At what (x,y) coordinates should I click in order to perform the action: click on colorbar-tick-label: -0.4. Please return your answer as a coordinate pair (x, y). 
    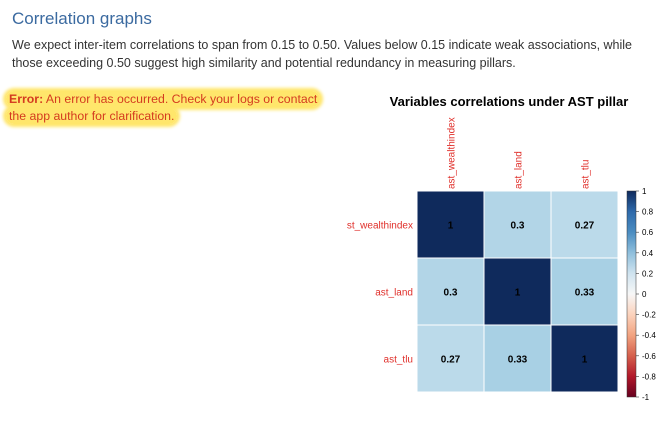
    Looking at the image, I should click on (649, 335).